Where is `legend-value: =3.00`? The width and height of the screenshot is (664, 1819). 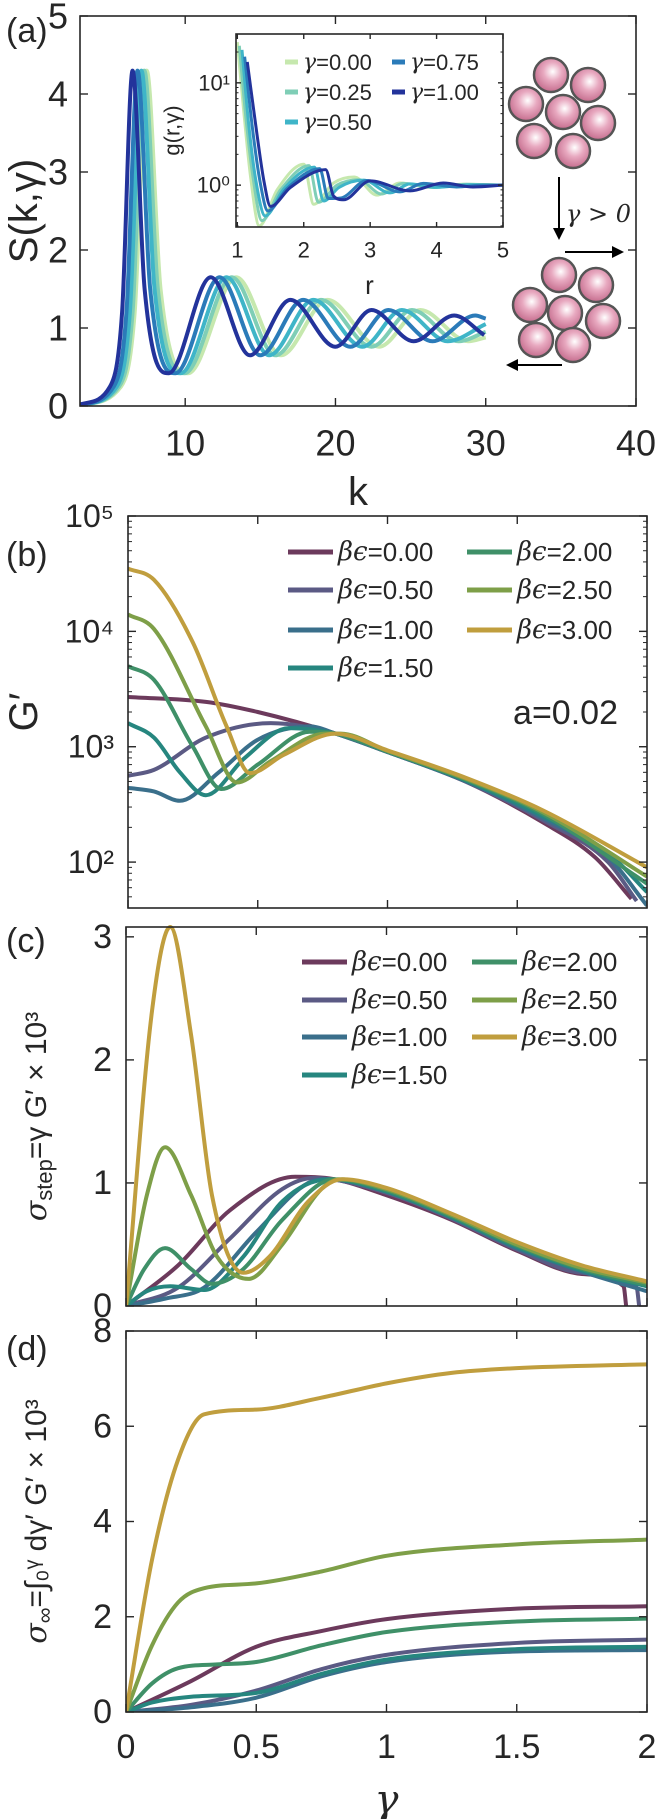
legend-value: =3.00 is located at coordinates (580, 630).